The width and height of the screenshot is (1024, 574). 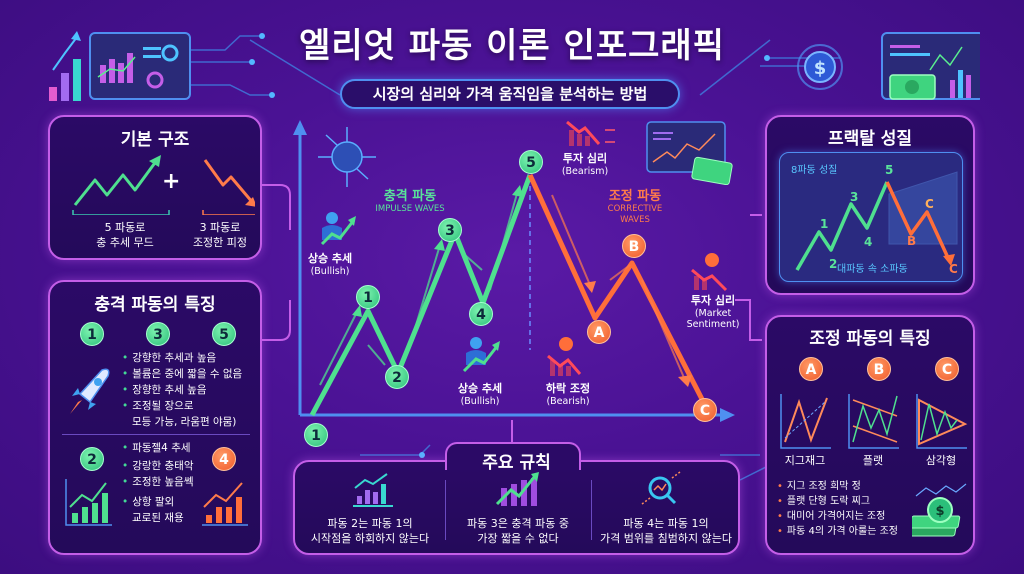 What do you see at coordinates (568, 401) in the screenshot?
I see `bearish-en: (Bearish)` at bounding box center [568, 401].